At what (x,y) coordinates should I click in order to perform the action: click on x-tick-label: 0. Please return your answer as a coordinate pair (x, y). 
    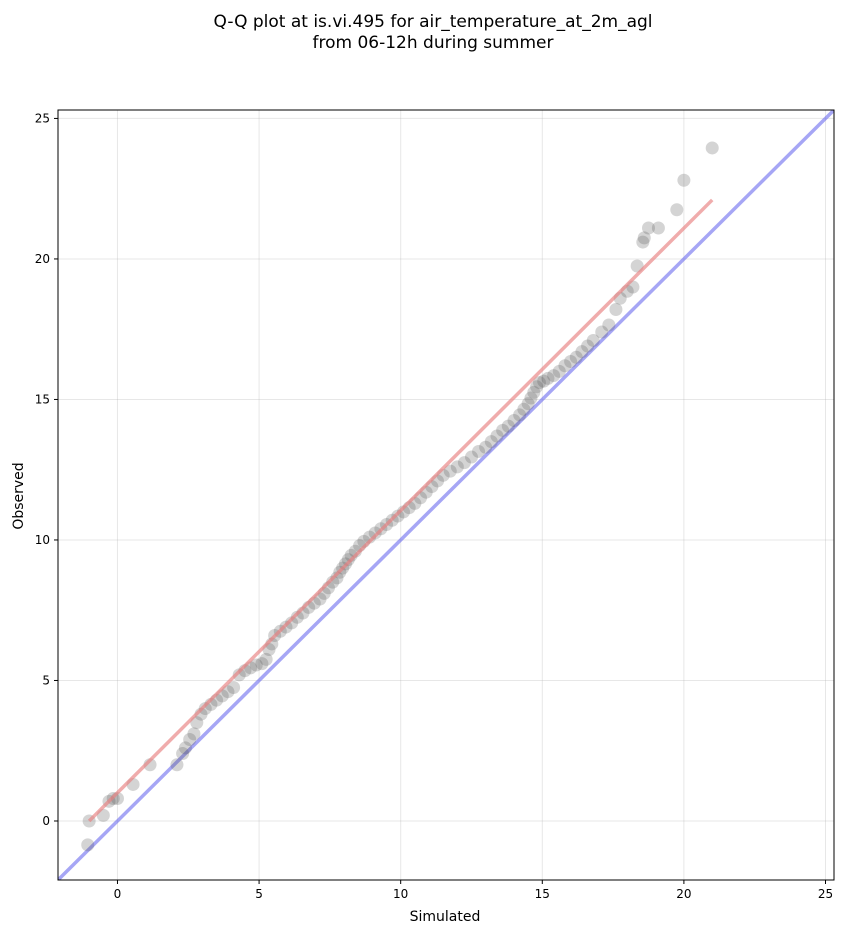
    Looking at the image, I should click on (118, 894).